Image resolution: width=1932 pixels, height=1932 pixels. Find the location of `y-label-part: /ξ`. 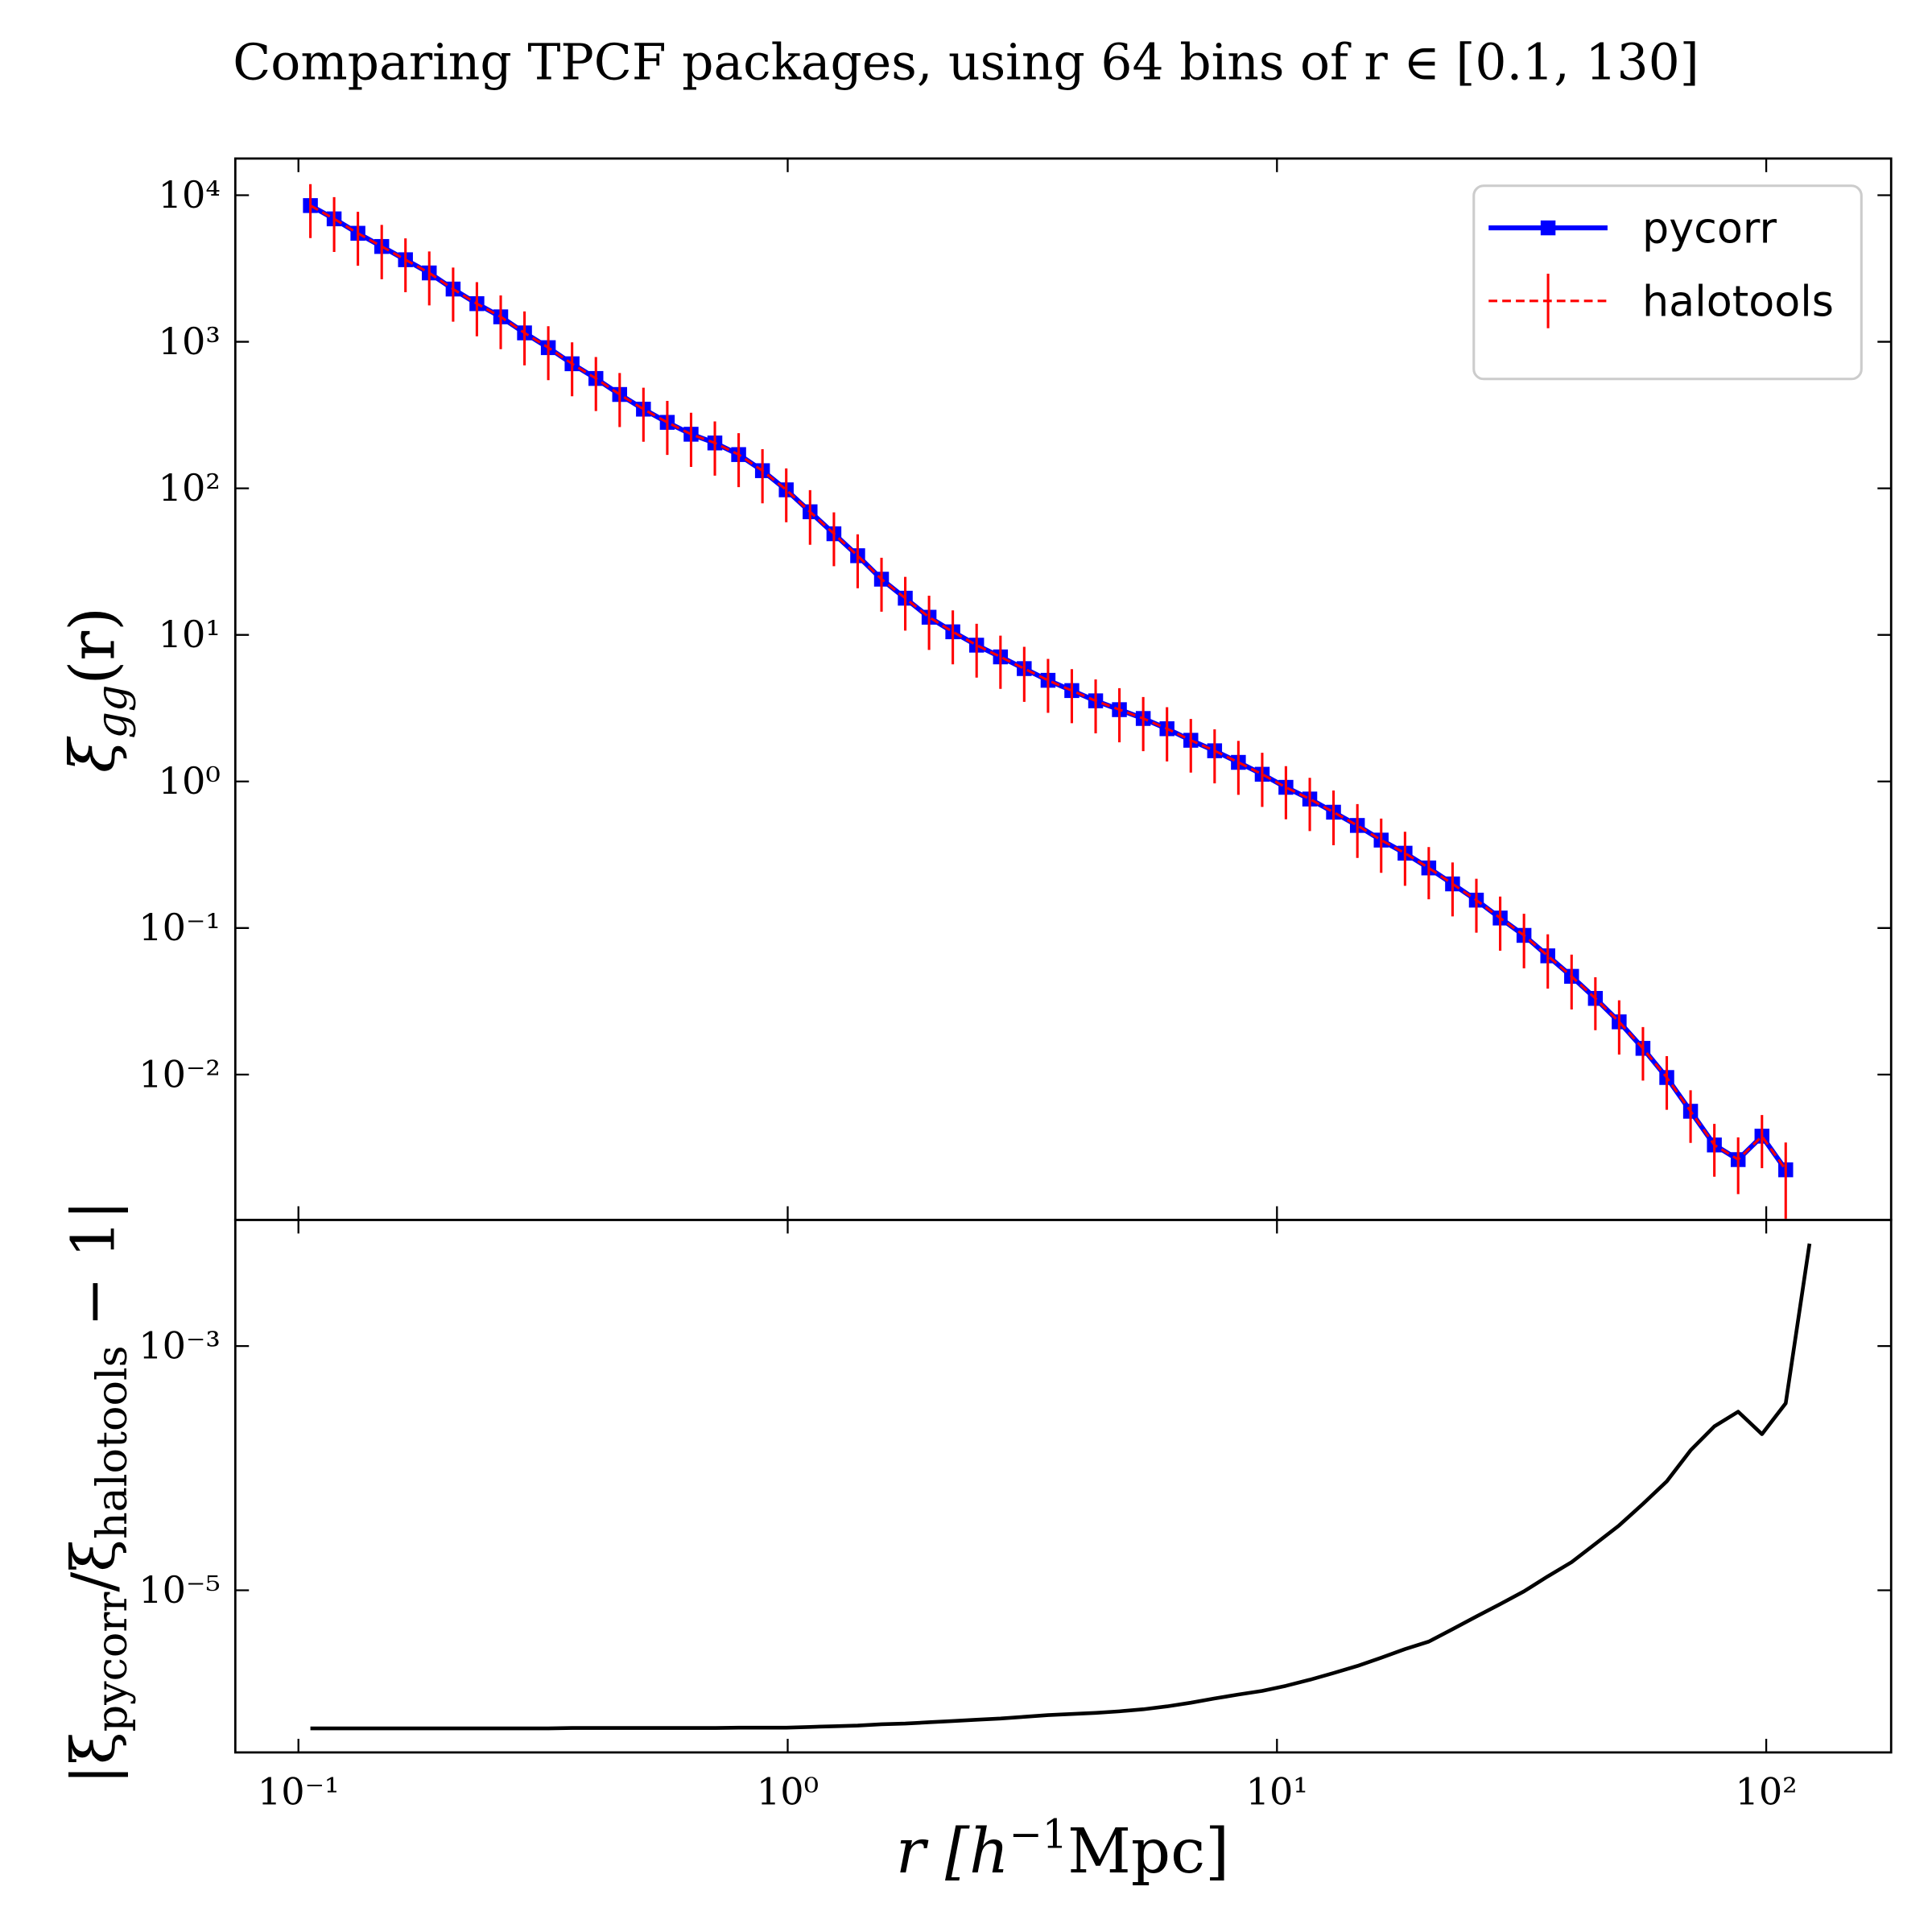

y-label-part: /ξ is located at coordinates (94, 1565).